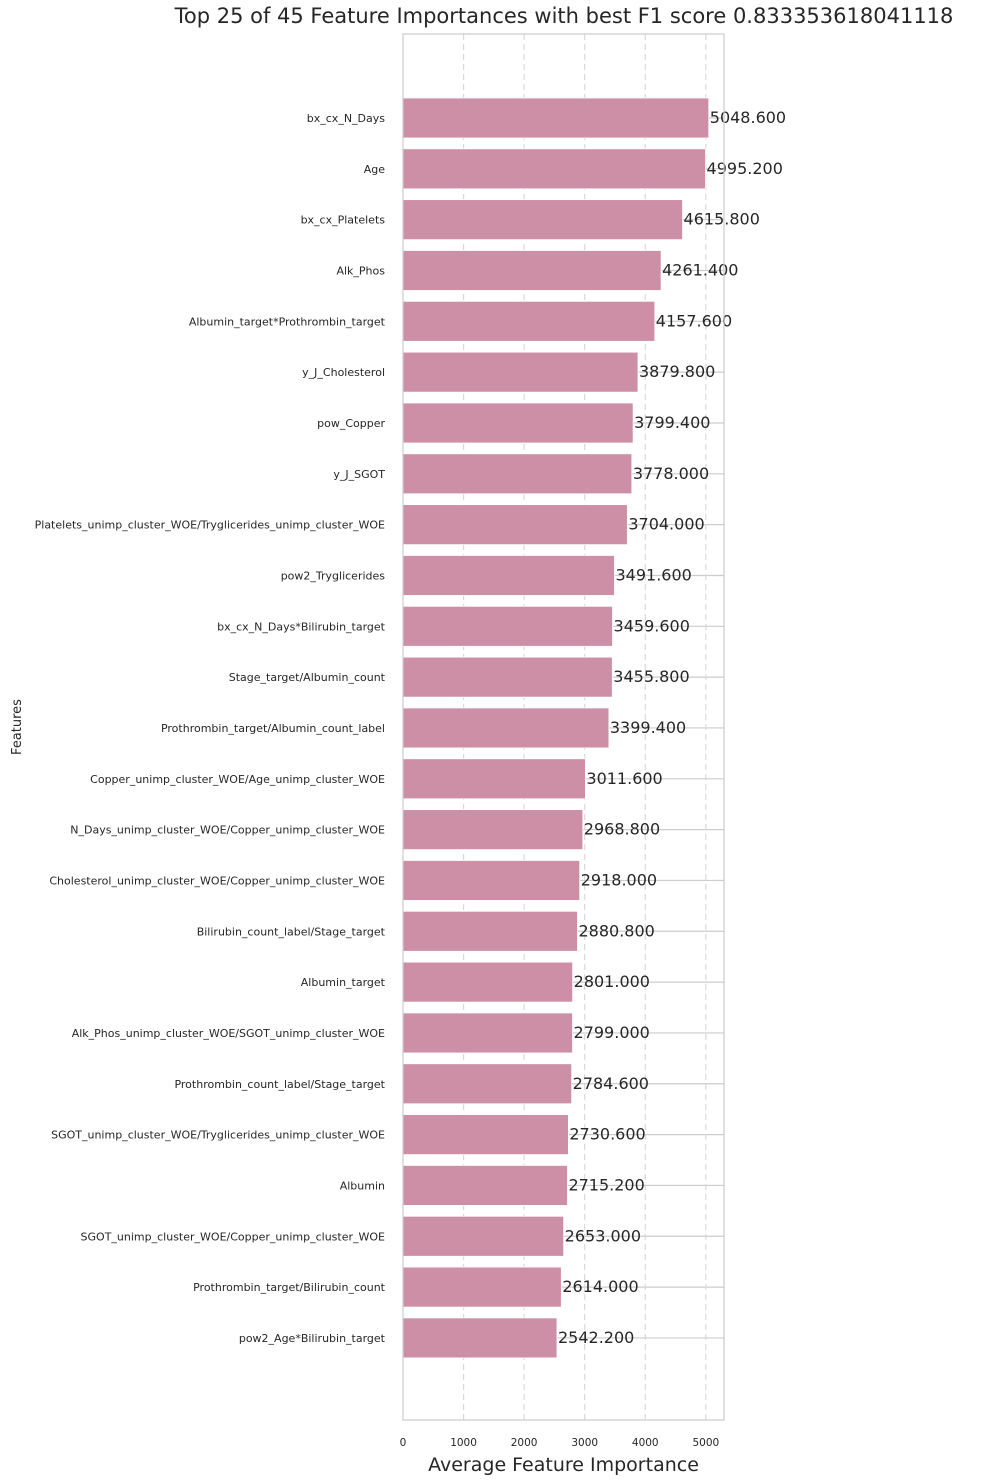 This screenshot has width=987, height=1484. What do you see at coordinates (463, 1443) in the screenshot?
I see `x-tick-label: 1000` at bounding box center [463, 1443].